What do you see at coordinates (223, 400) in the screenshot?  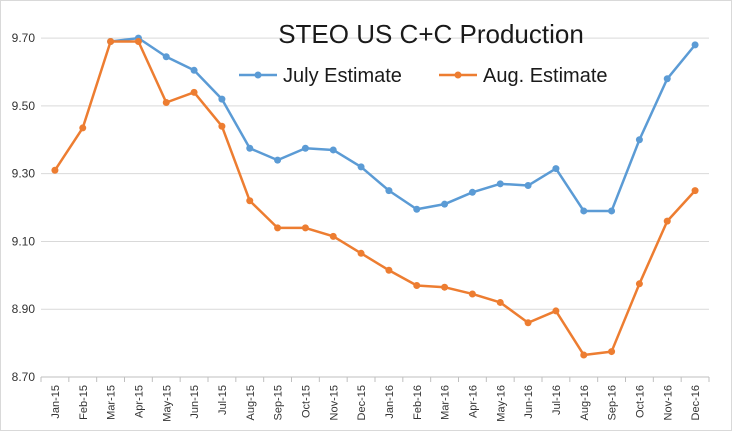 I see `x-tick-label: Jul-15` at bounding box center [223, 400].